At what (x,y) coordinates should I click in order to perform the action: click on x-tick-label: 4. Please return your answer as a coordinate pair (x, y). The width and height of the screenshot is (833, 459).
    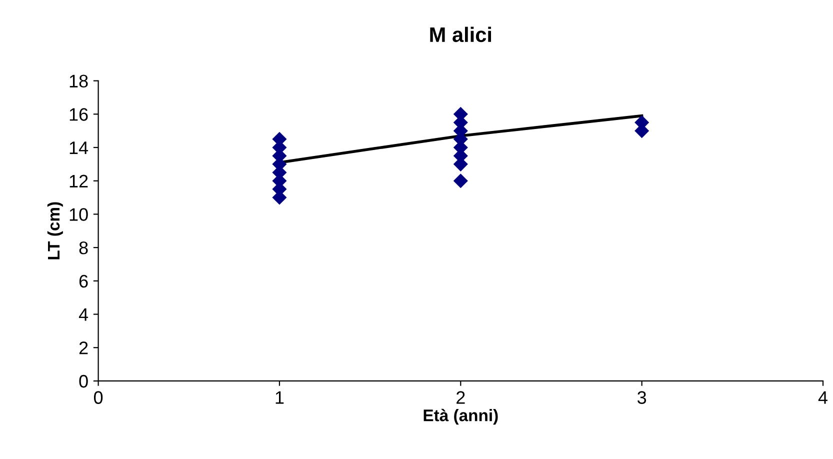
    Looking at the image, I should click on (823, 397).